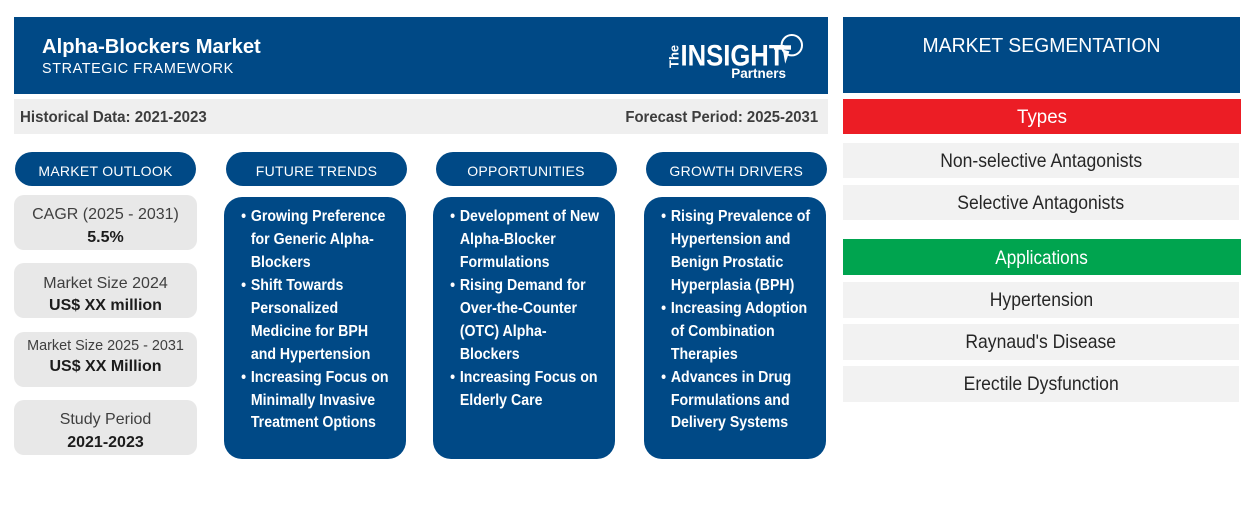  What do you see at coordinates (733, 56) in the screenshot?
I see `svg-text: INSIGHT` at bounding box center [733, 56].